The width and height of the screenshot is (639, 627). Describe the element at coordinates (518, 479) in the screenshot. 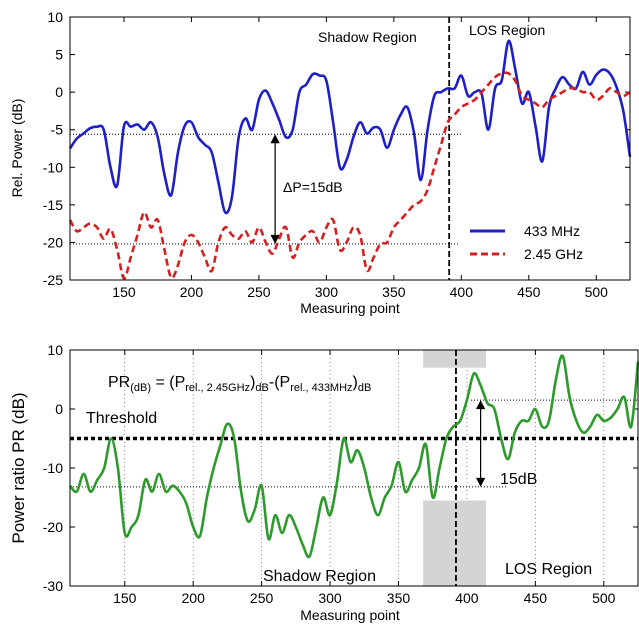

I see `bottom-15db-label: 15dB` at that location.